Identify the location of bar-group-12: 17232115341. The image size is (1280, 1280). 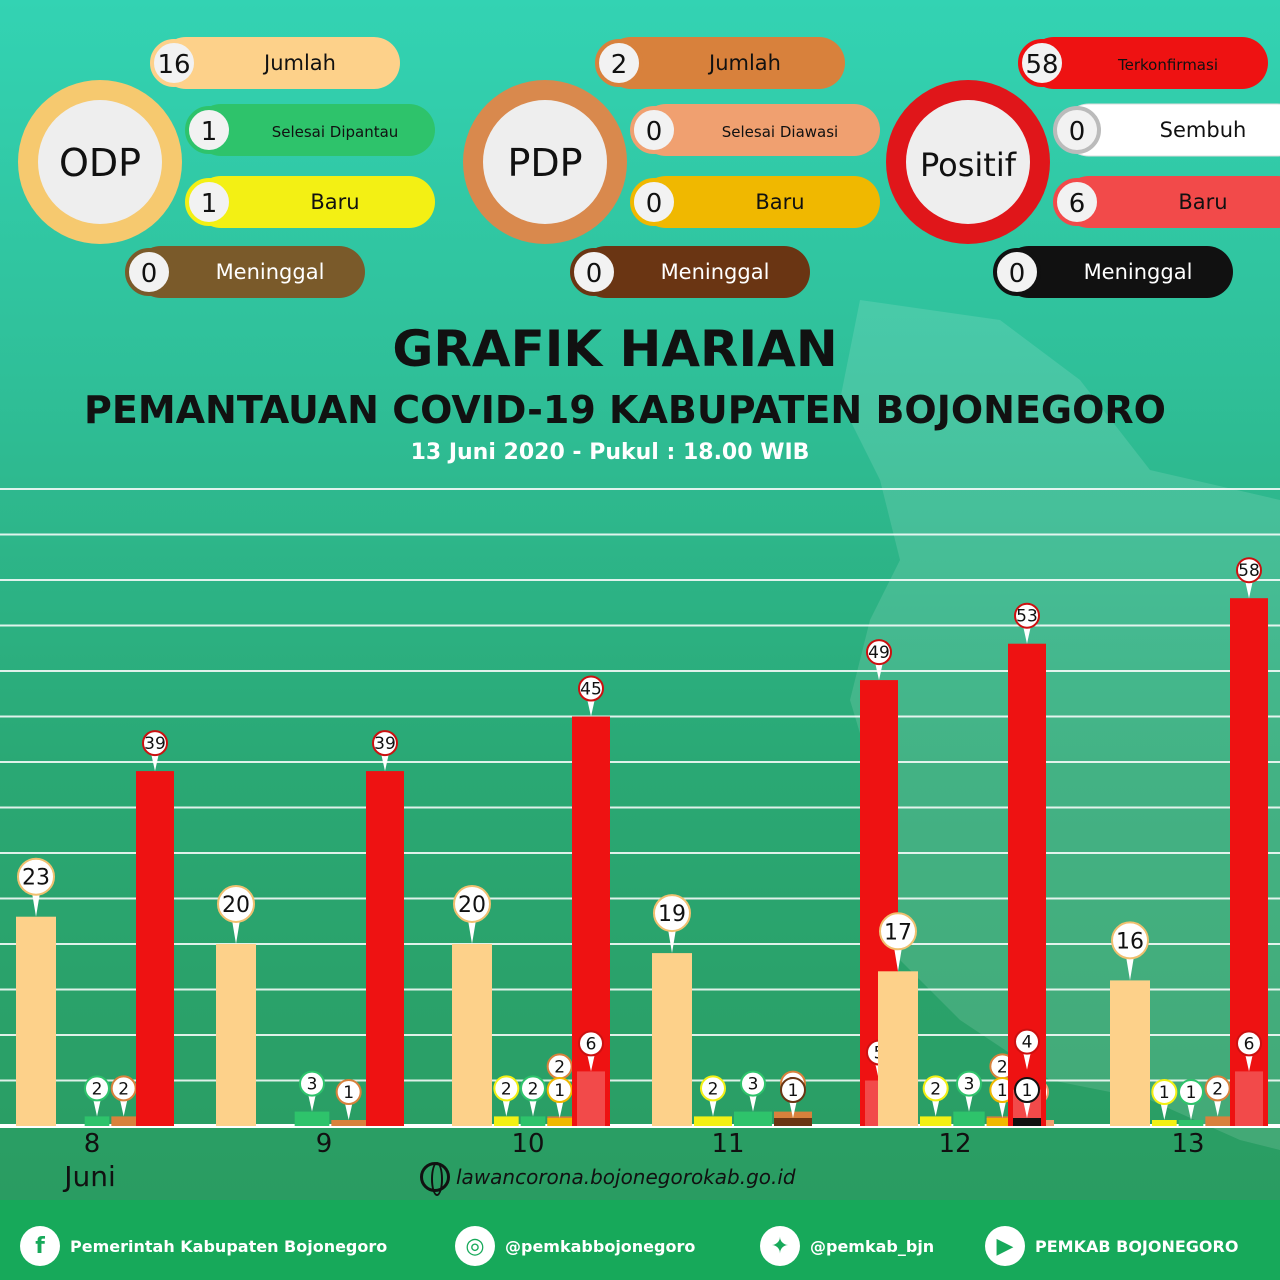
(966, 864).